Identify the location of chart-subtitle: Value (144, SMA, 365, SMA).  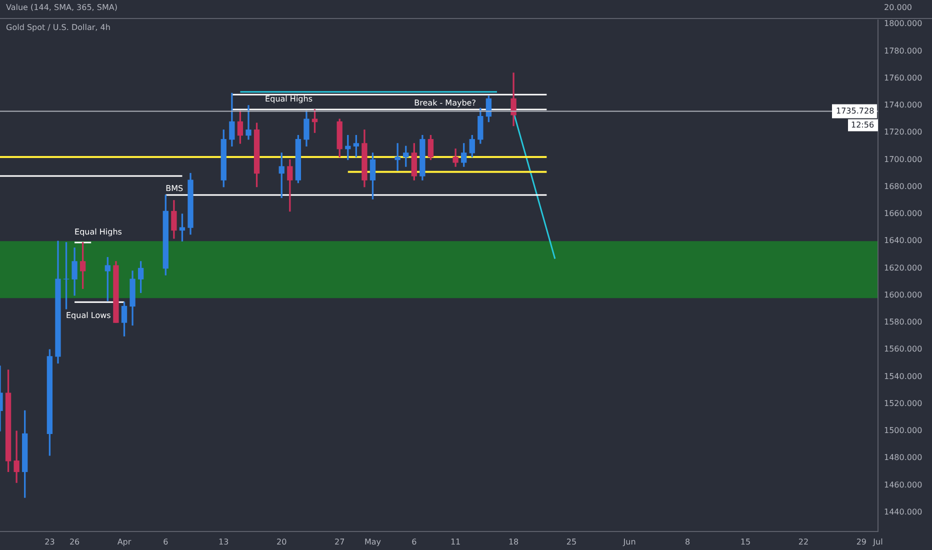
(62, 7).